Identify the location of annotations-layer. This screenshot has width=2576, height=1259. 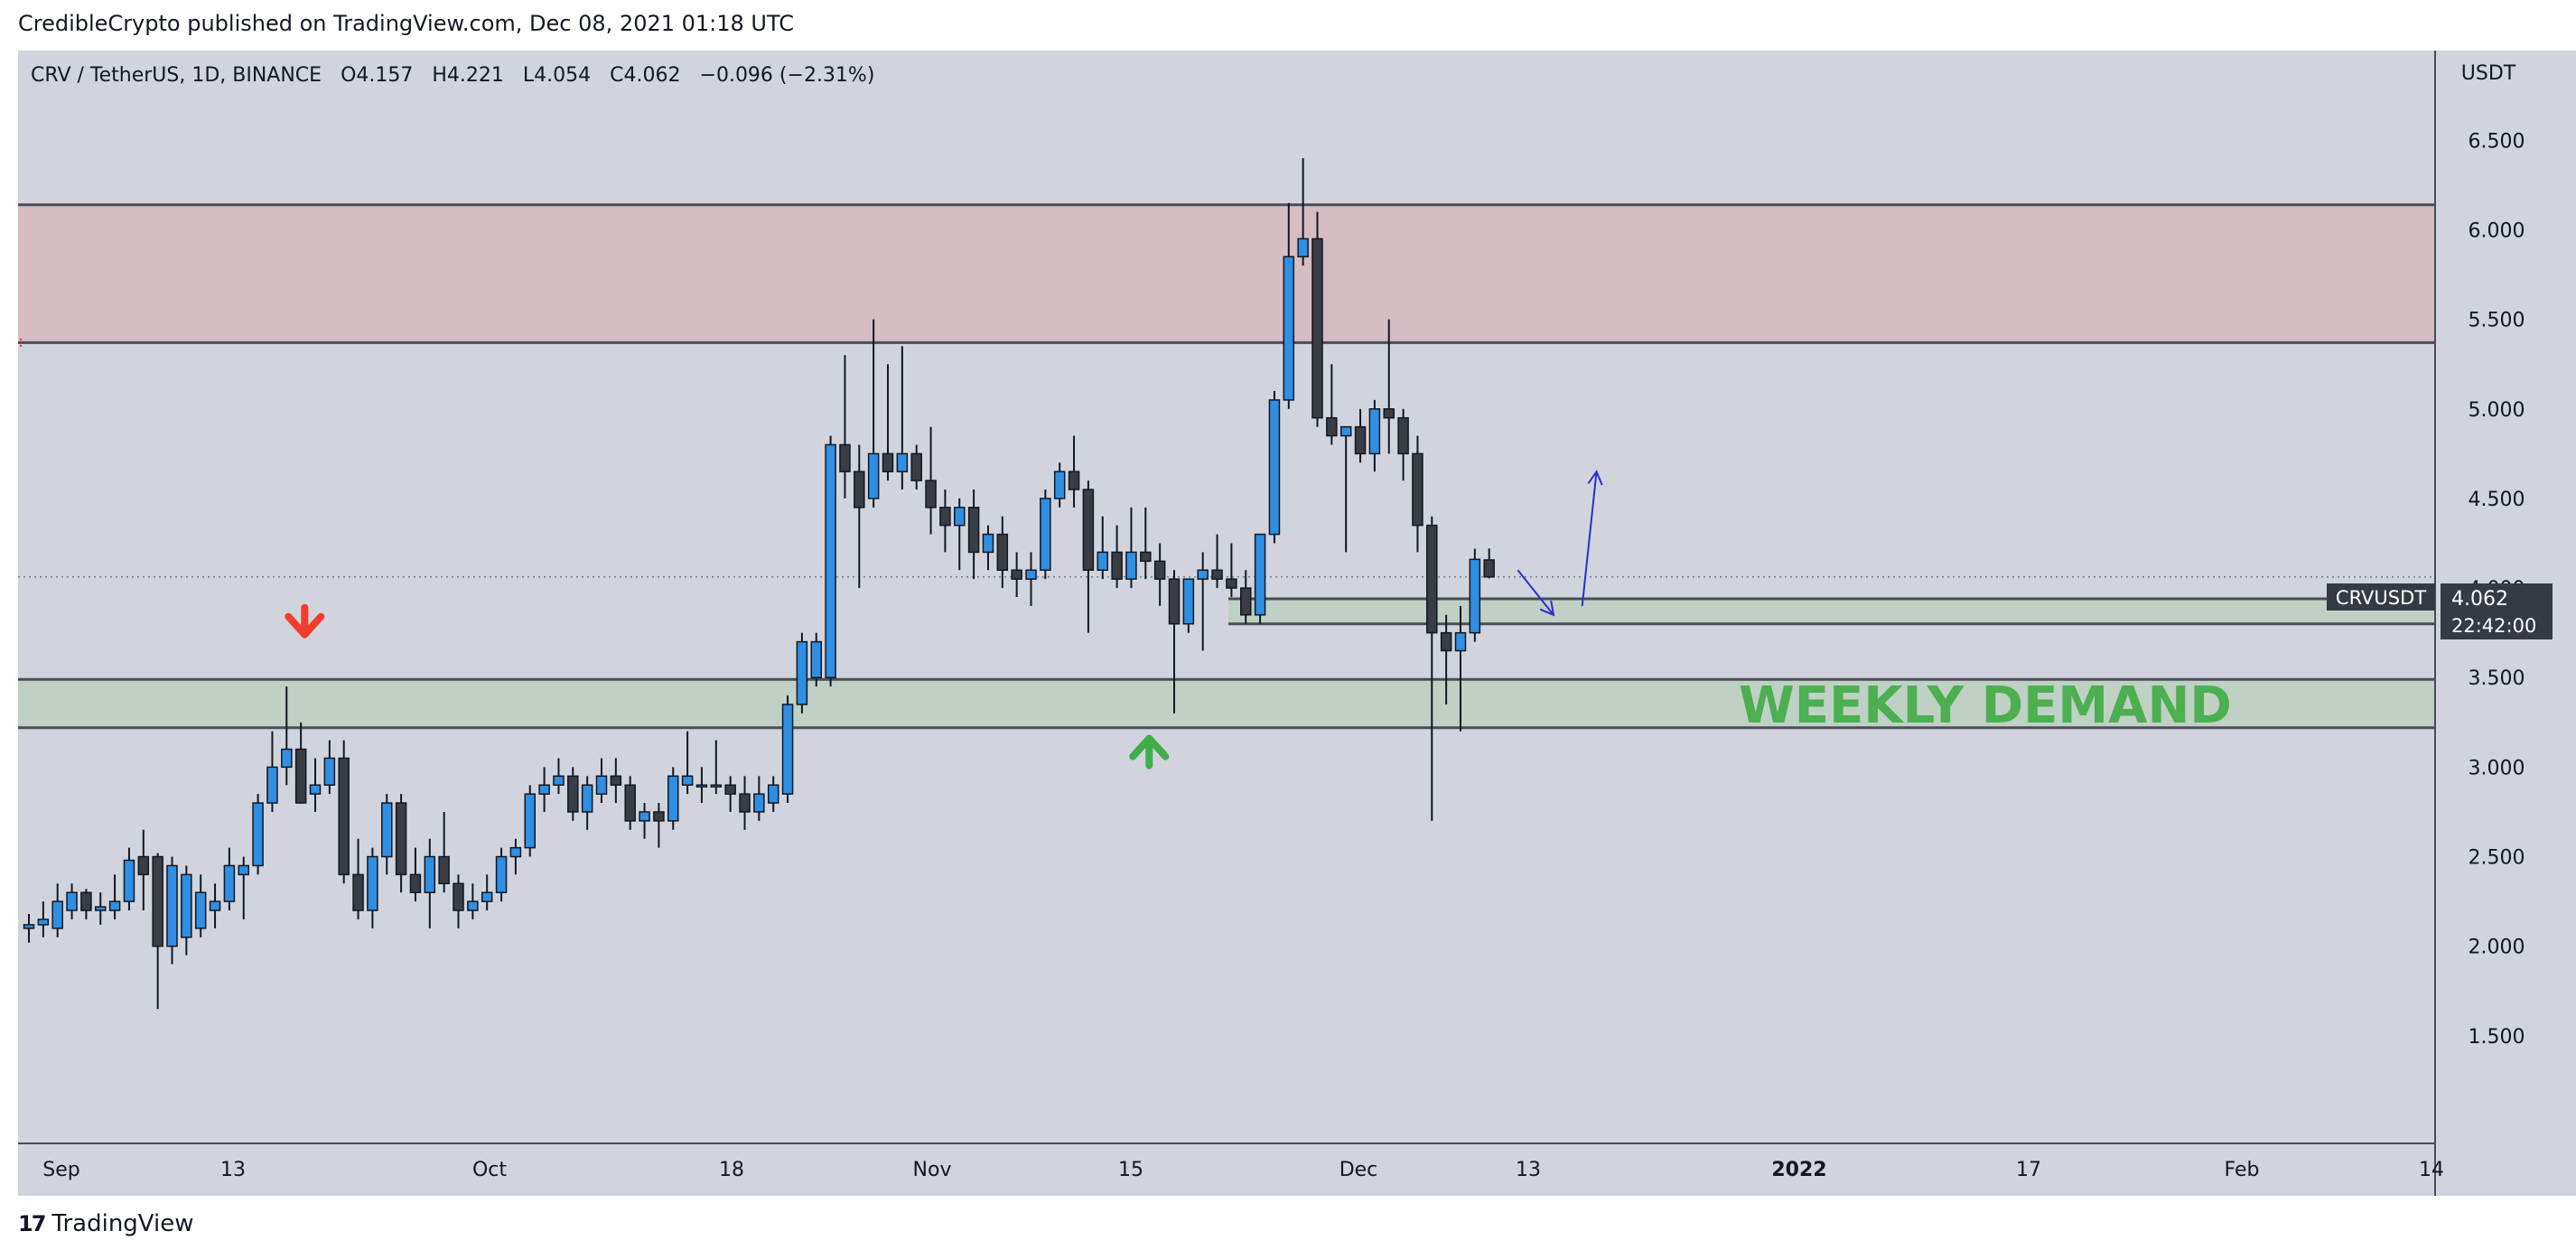
(944, 619).